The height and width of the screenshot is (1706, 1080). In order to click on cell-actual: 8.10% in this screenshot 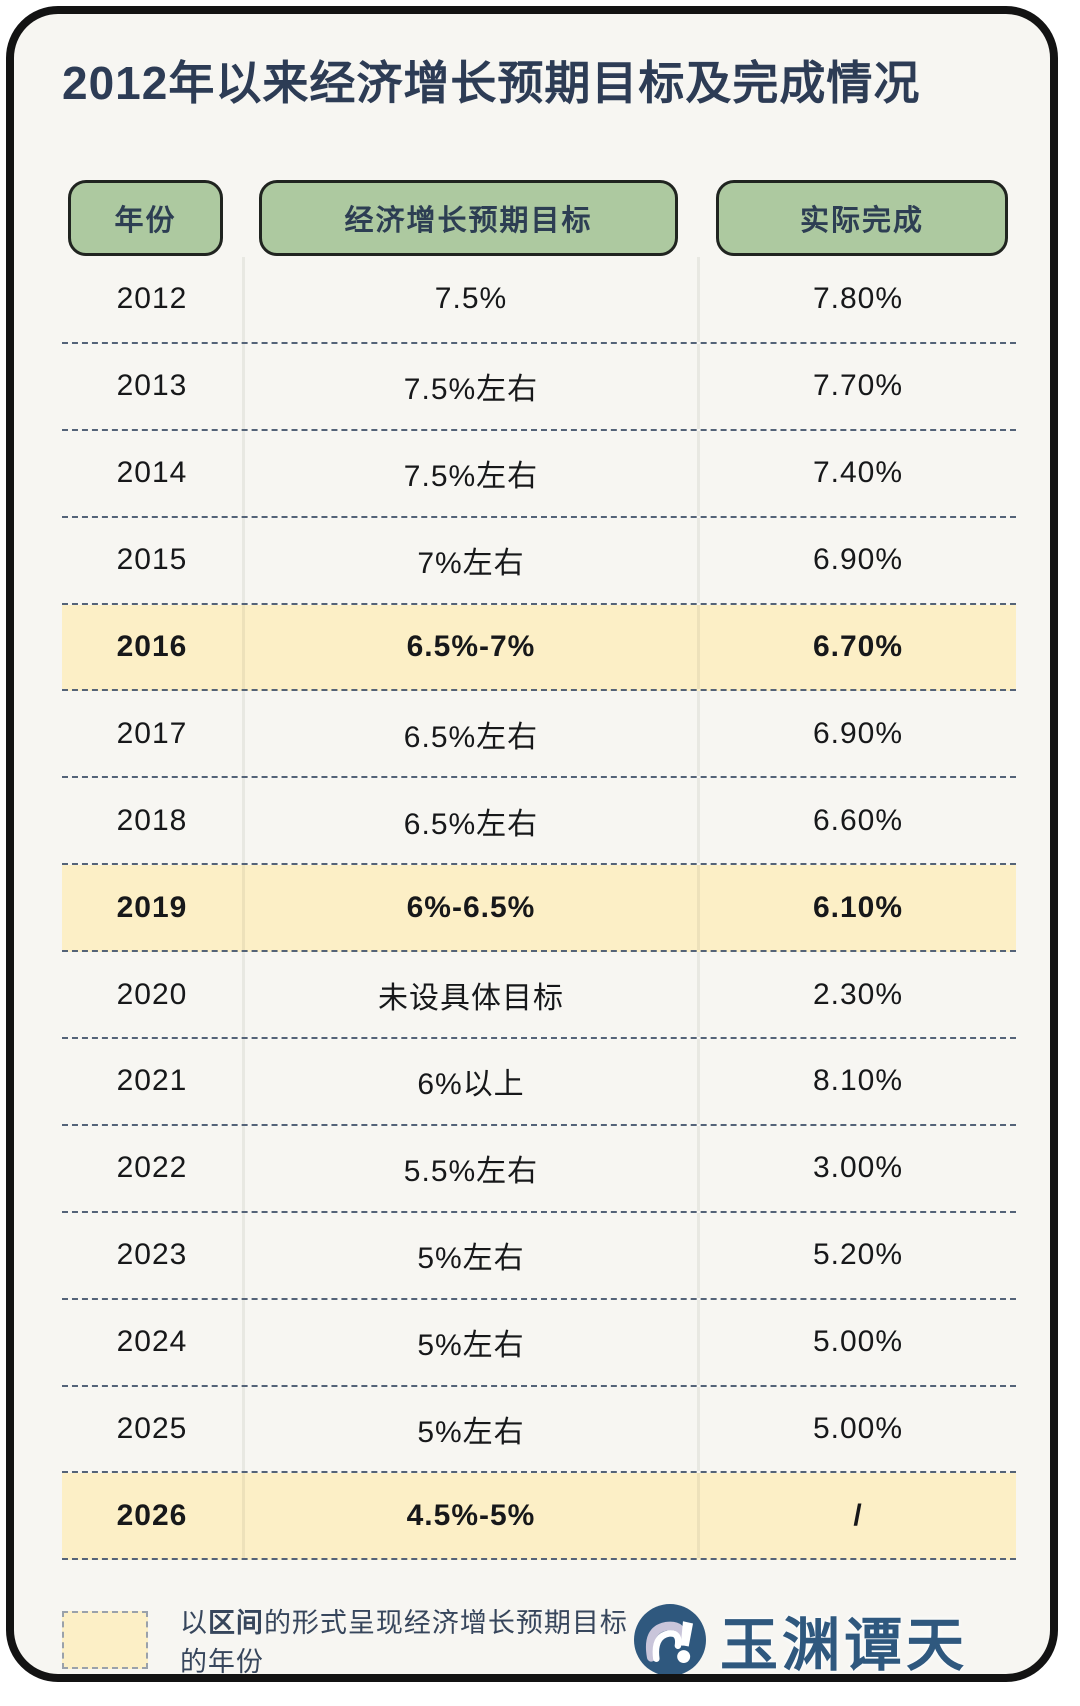, I will do `click(858, 1081)`.